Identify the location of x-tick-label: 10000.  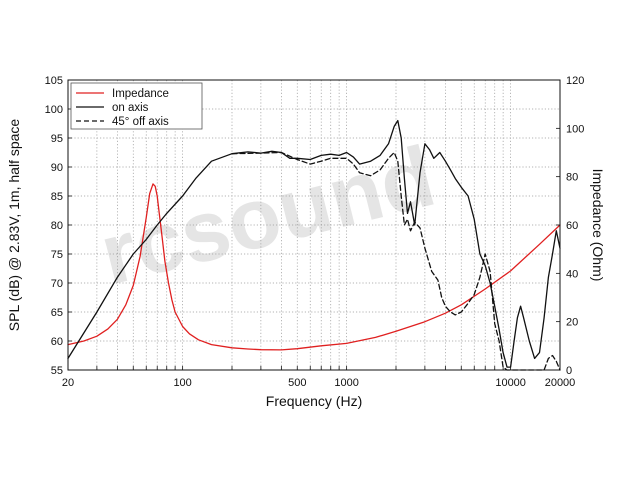
(510, 383).